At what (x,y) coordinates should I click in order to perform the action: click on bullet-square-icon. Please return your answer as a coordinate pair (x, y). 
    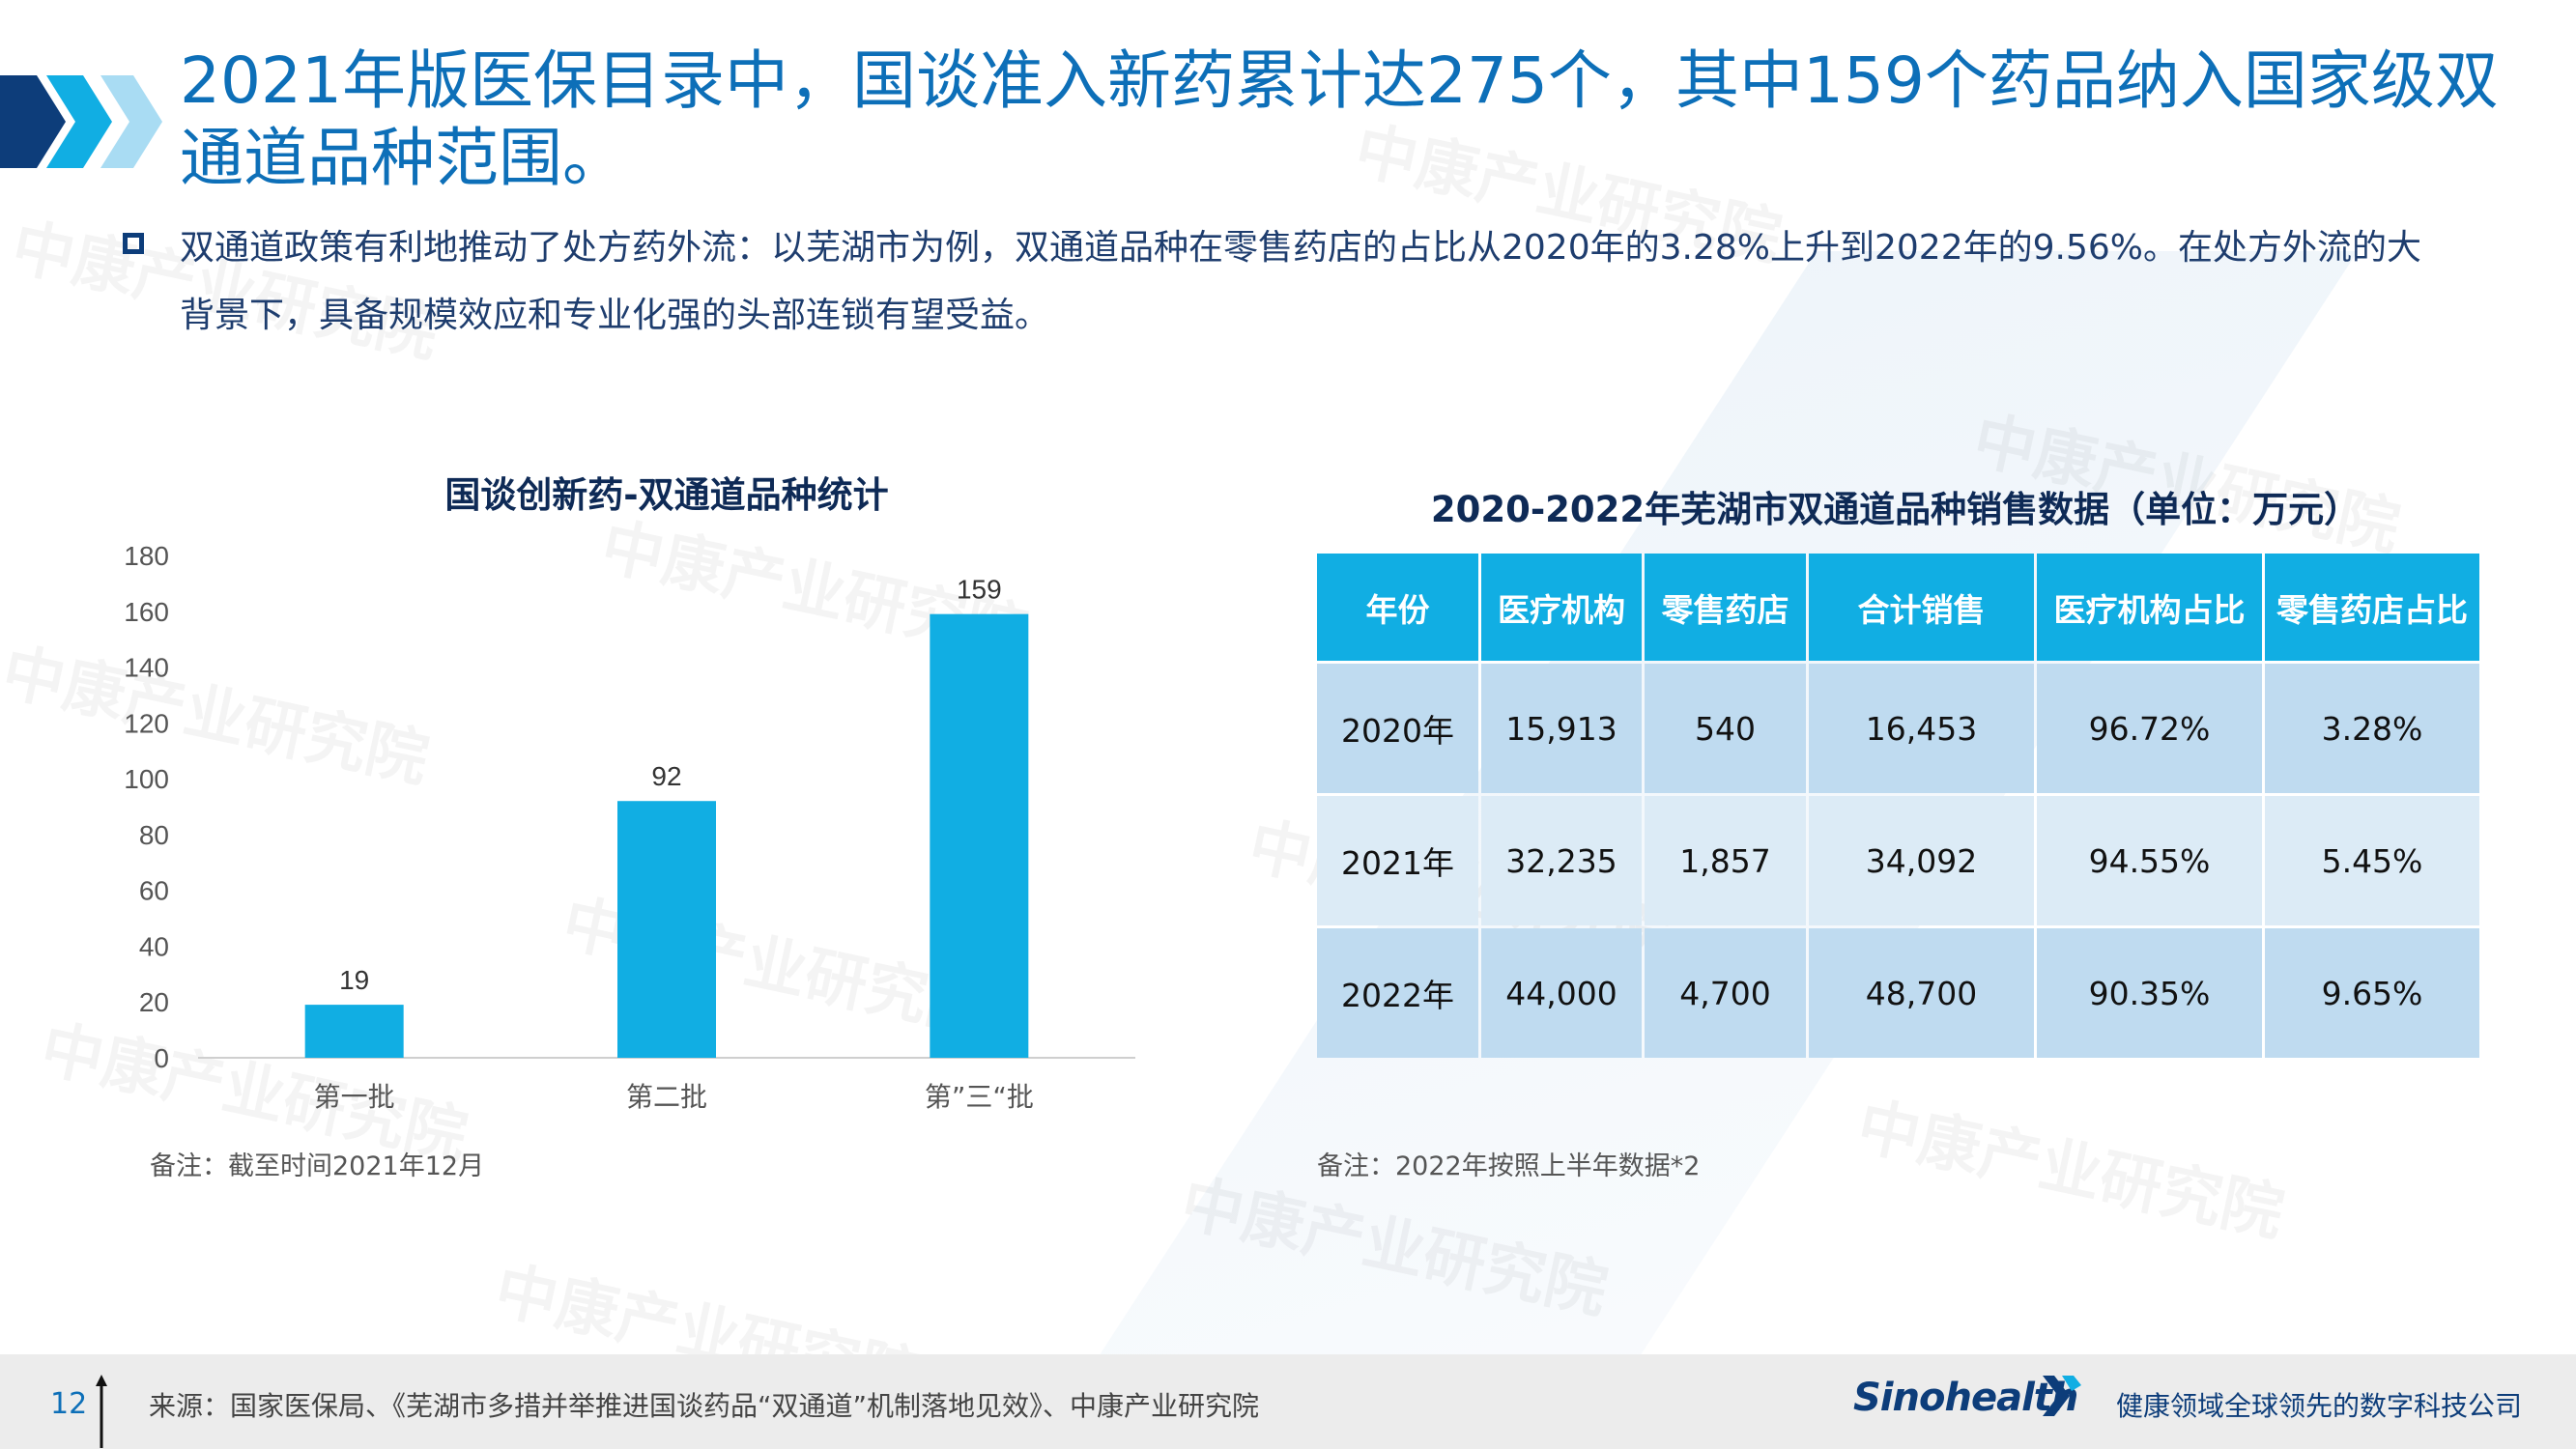
    Looking at the image, I should click on (134, 243).